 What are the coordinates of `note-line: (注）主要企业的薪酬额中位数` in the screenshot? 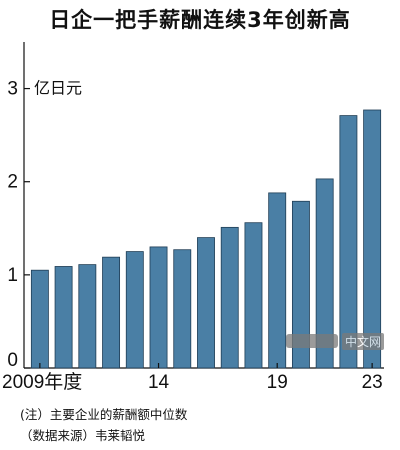 It's located at (104, 414).